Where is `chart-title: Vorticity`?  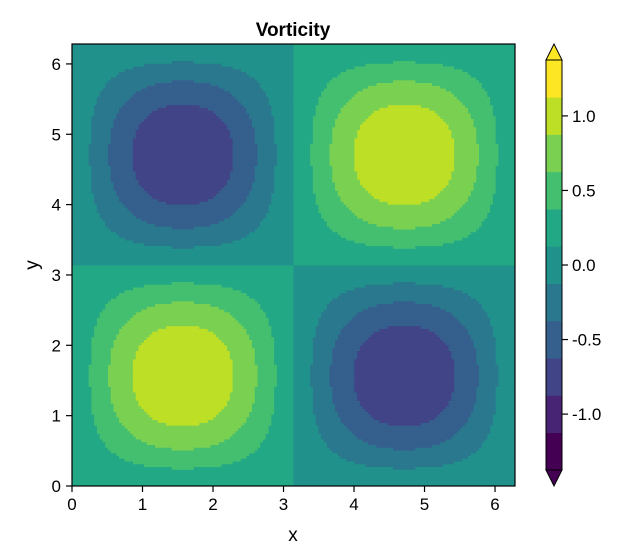
chart-title: Vorticity is located at coordinates (293, 30).